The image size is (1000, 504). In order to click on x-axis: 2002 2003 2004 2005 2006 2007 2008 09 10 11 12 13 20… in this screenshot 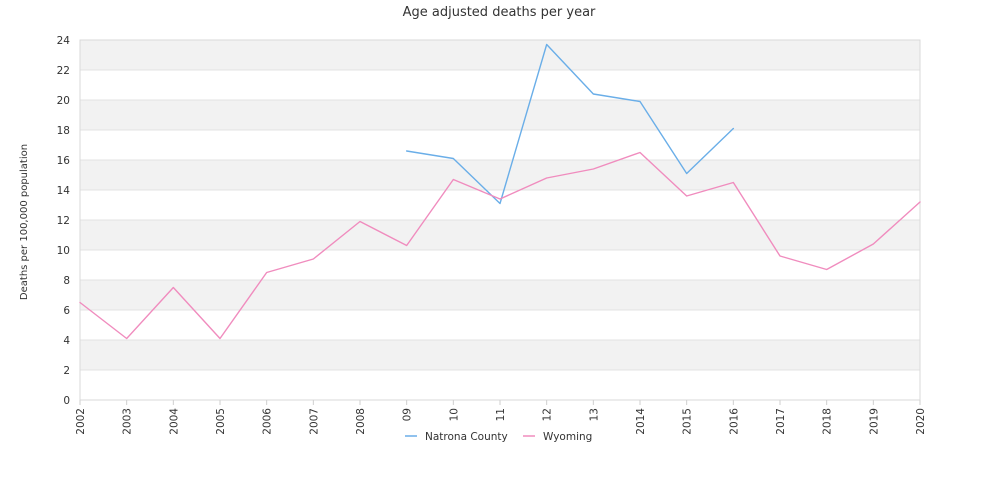, I will do `click(501, 417)`.